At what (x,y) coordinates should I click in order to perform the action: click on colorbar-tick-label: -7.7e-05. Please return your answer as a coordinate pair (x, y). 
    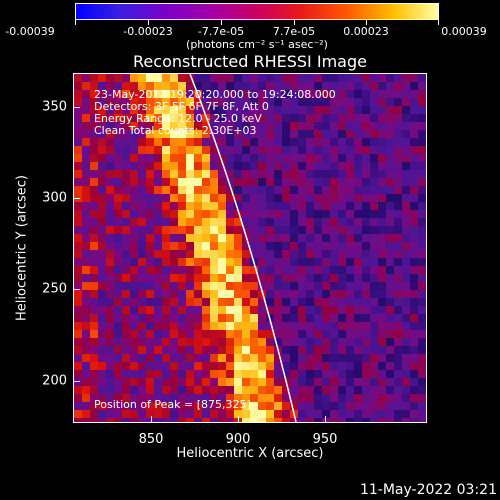
    Looking at the image, I should click on (221, 31).